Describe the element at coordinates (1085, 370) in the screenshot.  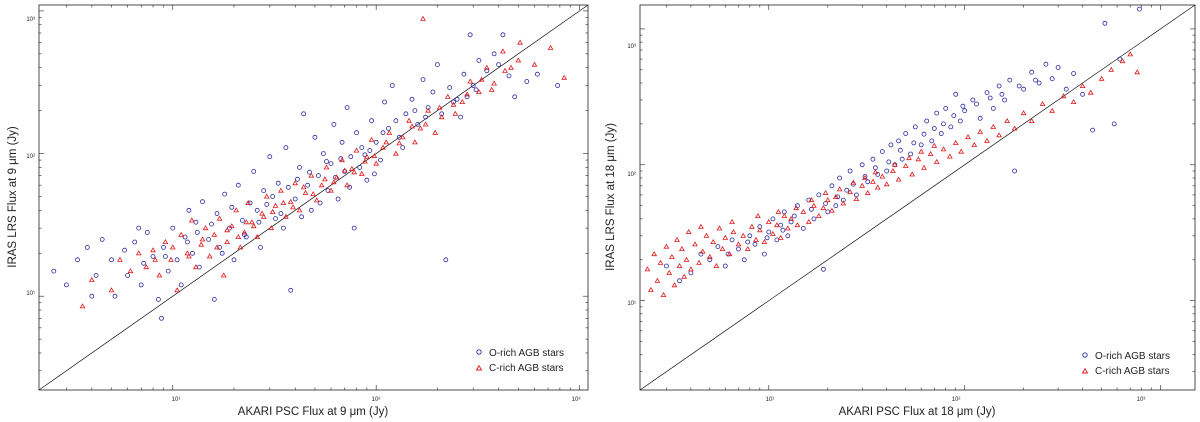
I see `legend-marker-c-rich` at that location.